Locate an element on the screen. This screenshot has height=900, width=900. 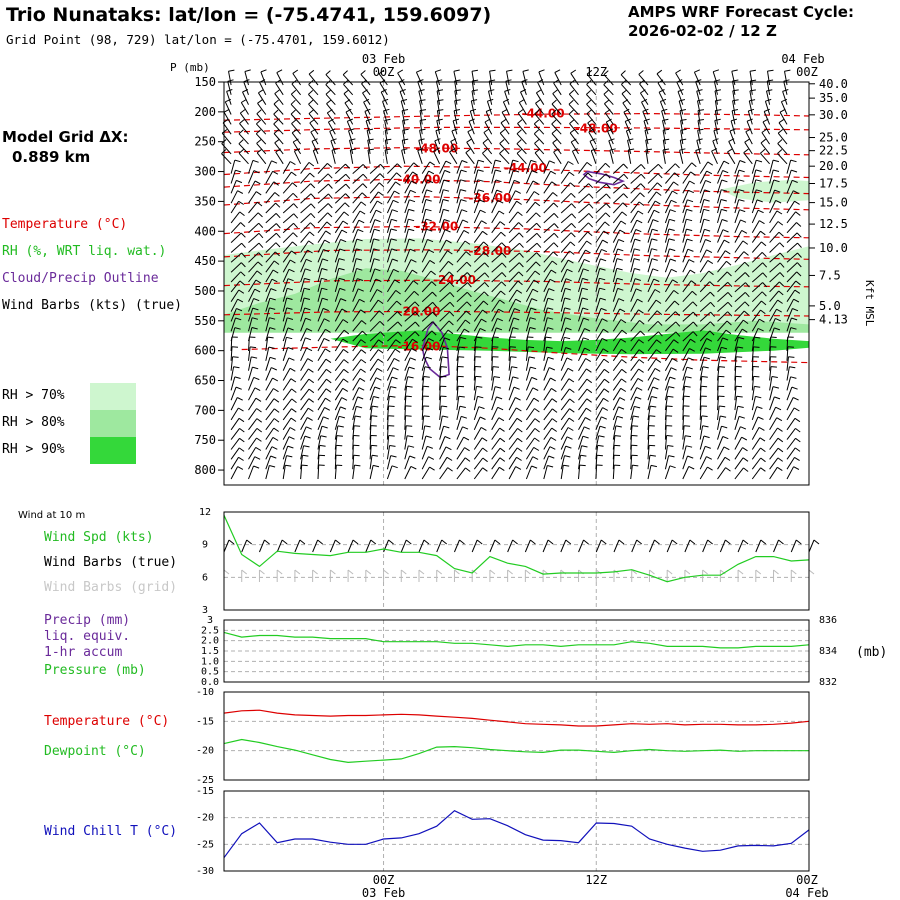
label-pressure-unit: (mb) is located at coordinates (872, 652).